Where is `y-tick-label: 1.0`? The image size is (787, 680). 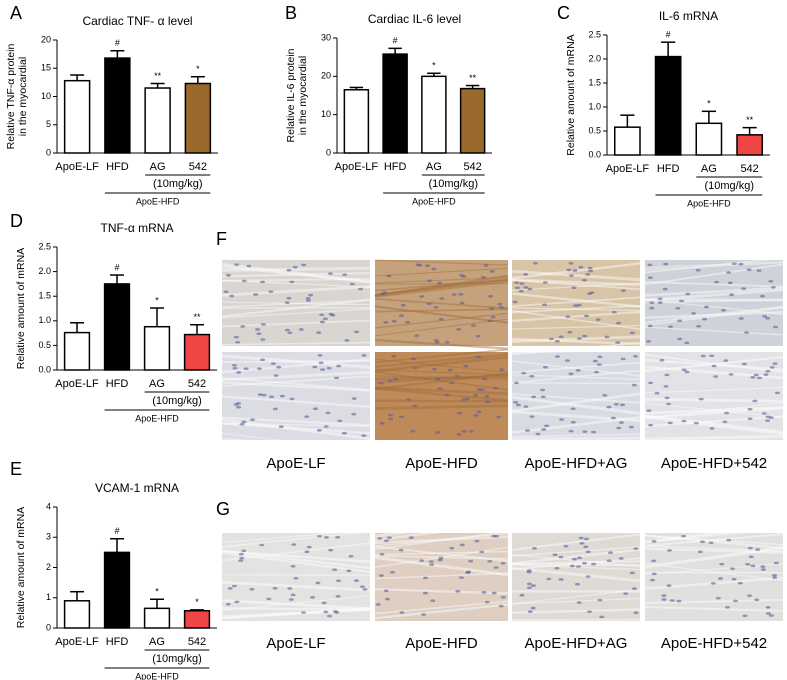
y-tick-label: 1.0 is located at coordinates (44, 320).